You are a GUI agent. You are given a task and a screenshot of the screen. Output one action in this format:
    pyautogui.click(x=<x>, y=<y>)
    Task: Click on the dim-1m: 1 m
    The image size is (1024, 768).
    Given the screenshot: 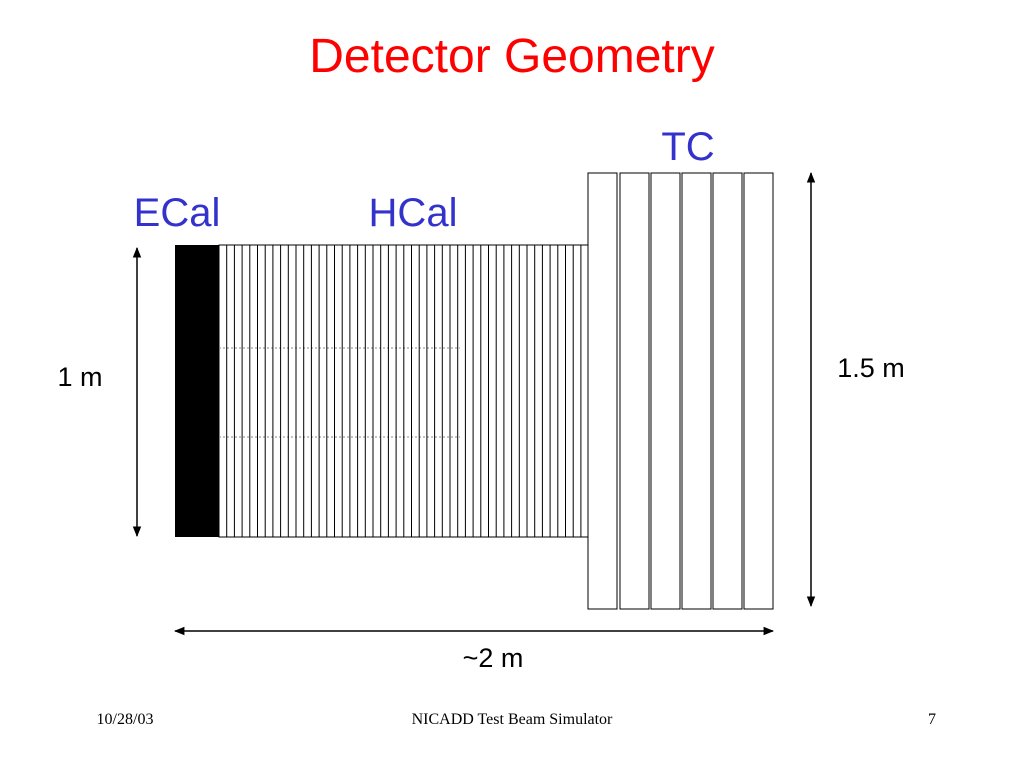 What is the action you would take?
    pyautogui.click(x=79, y=377)
    